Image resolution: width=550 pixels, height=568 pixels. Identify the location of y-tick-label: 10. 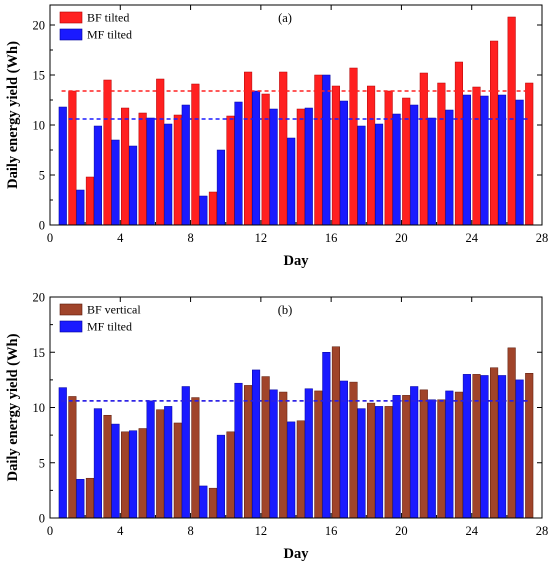
(39, 408).